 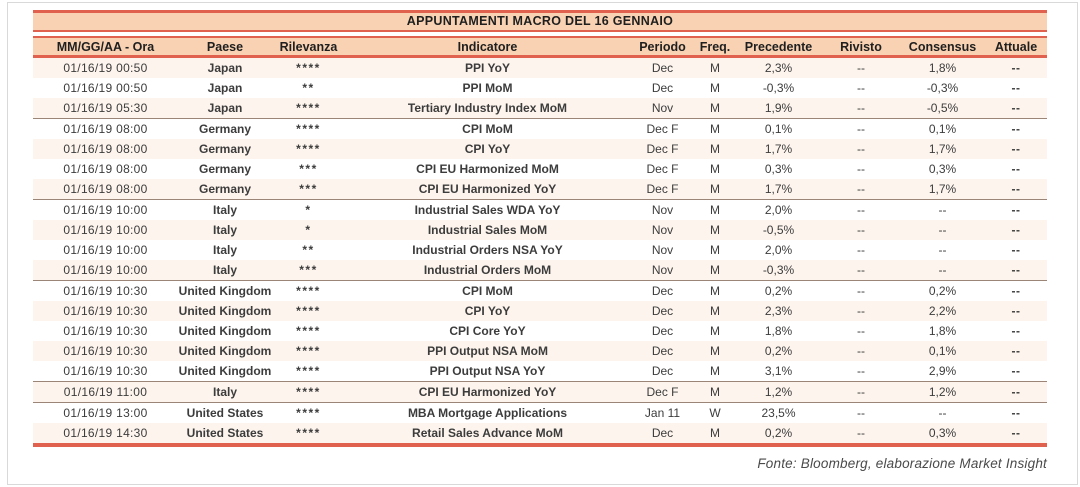 I want to click on column-header-consensus: Consensus, so click(x=942, y=47).